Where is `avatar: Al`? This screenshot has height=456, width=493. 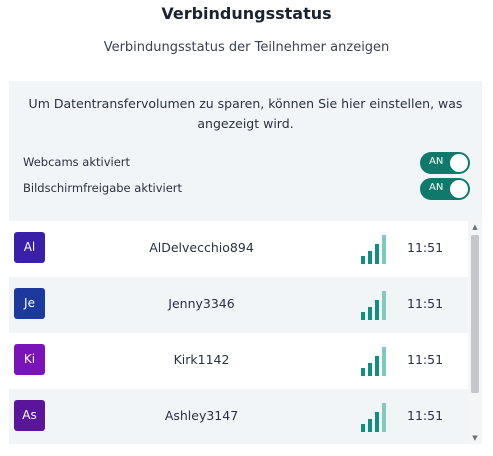
avatar: Al is located at coordinates (29, 247).